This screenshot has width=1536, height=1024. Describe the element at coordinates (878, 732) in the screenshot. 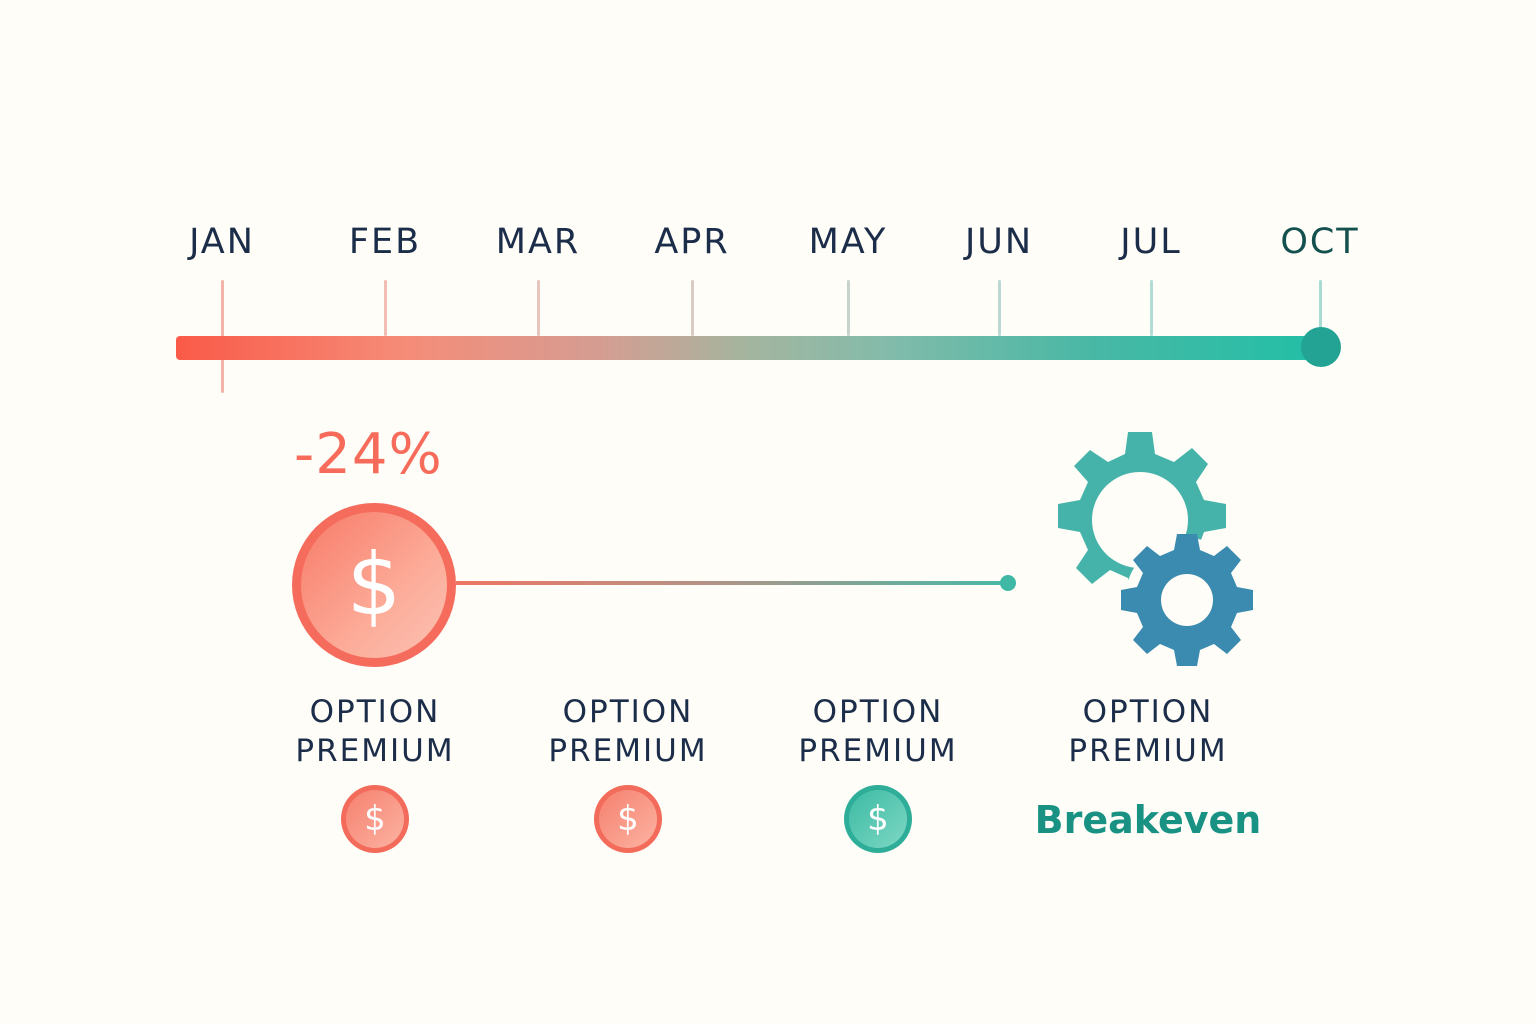

I see `stage-label-3: OPTION PREMIUM` at that location.